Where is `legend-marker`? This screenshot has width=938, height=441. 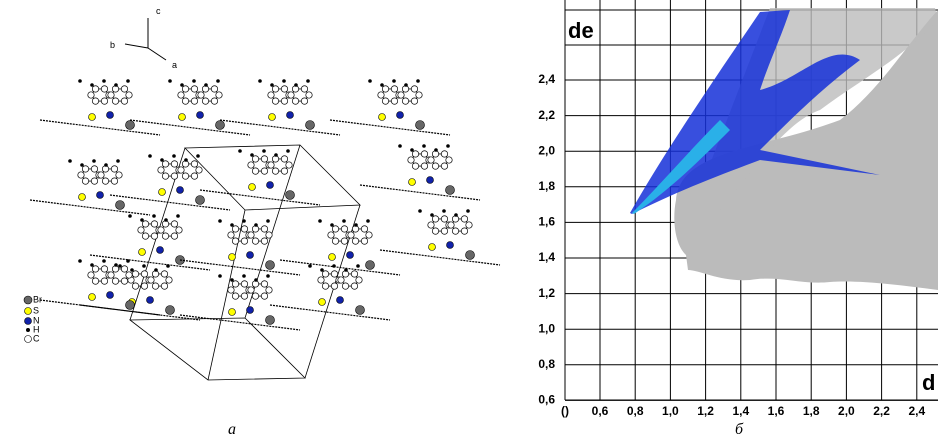
legend-marker is located at coordinates (28, 339).